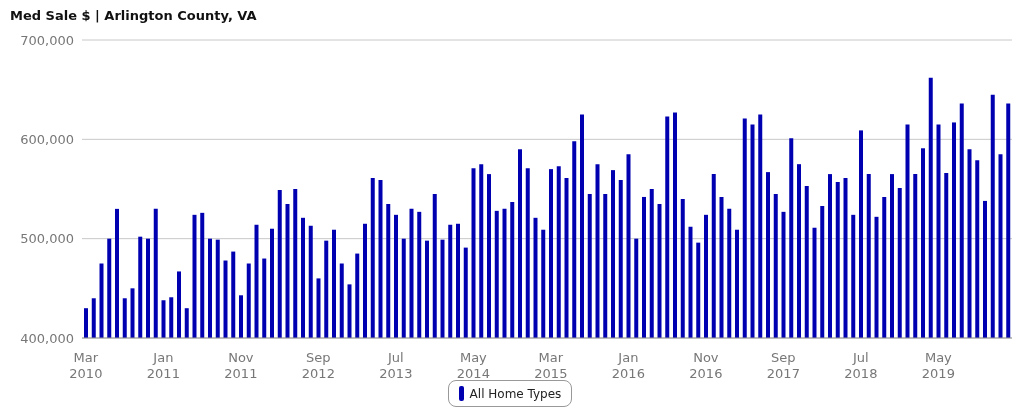 This screenshot has width=1024, height=419. Describe the element at coordinates (515, 393) in the screenshot. I see `legend-label: All Home Types` at that location.